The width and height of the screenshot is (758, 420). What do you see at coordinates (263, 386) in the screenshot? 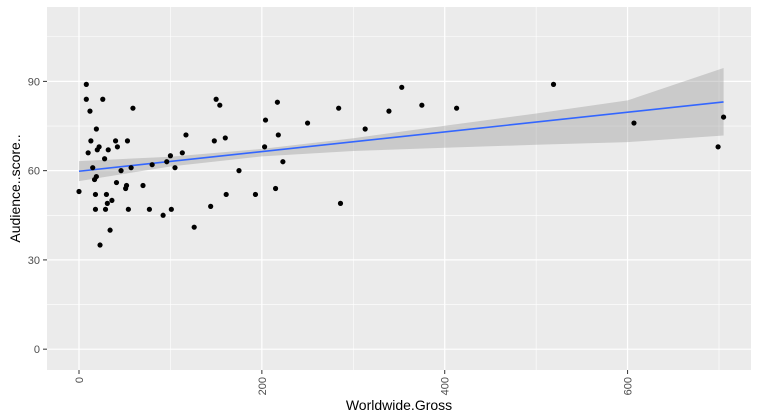
I see `x-tick-label: 200` at bounding box center [263, 386].